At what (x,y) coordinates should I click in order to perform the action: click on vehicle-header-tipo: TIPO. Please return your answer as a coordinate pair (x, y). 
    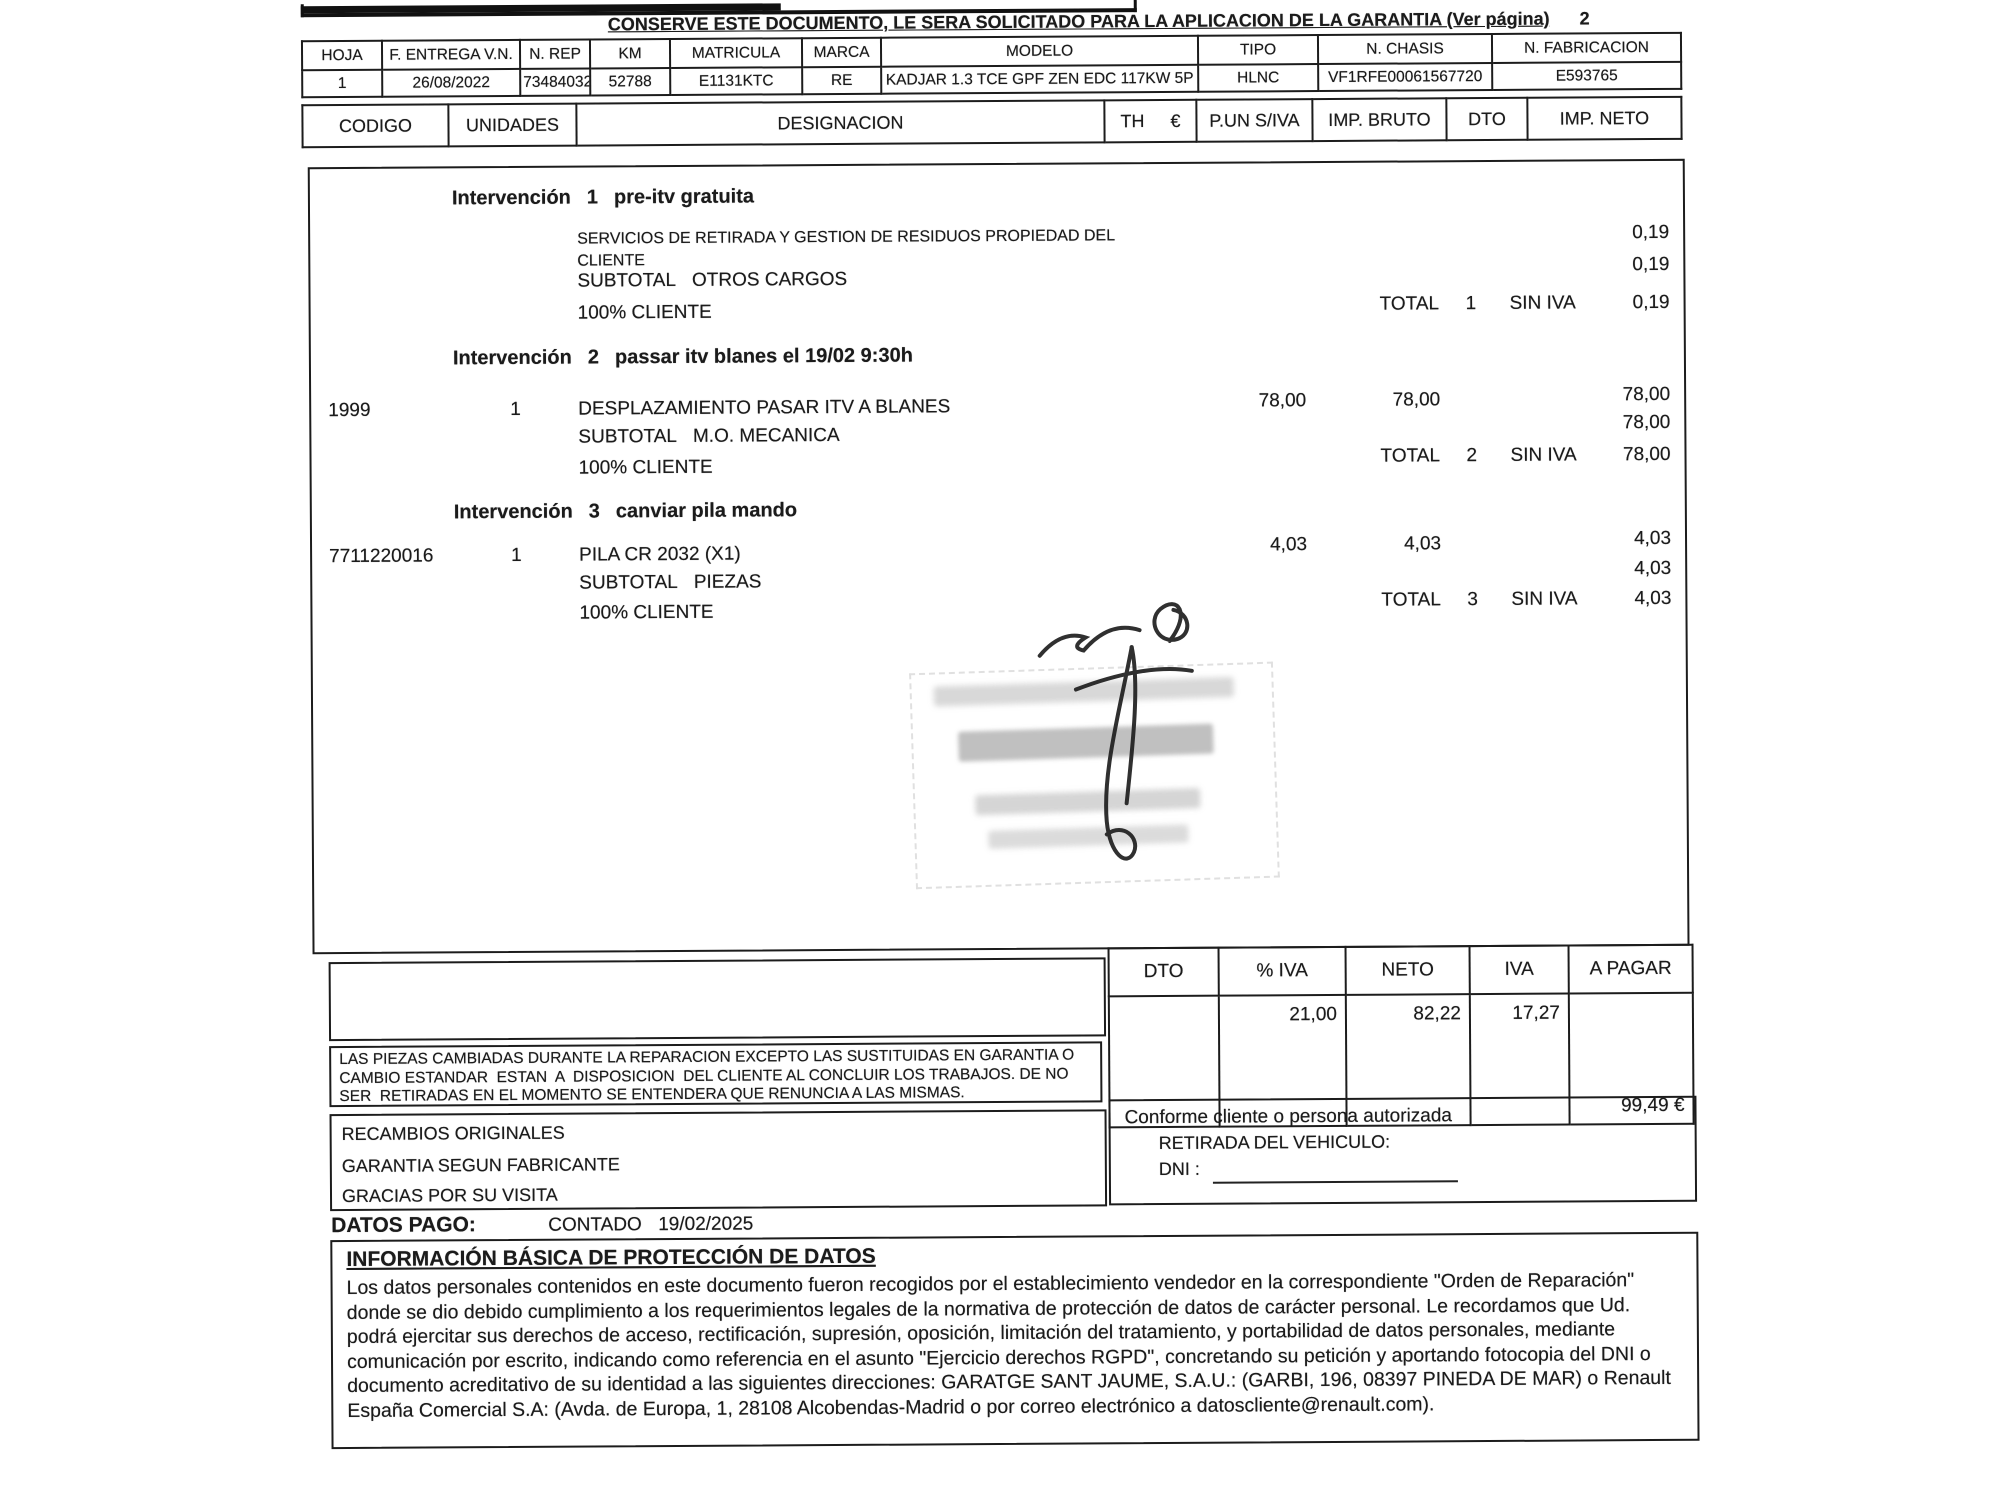
    Looking at the image, I should click on (1258, 50).